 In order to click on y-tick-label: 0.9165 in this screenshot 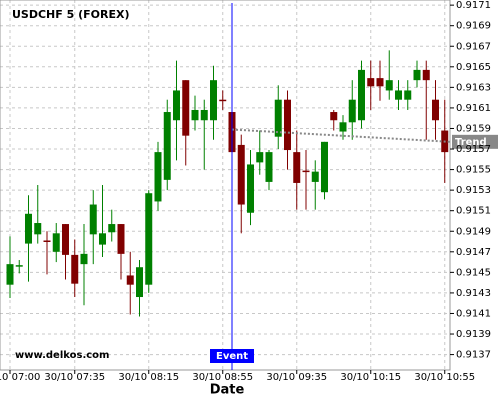, I will do `click(473, 67)`.